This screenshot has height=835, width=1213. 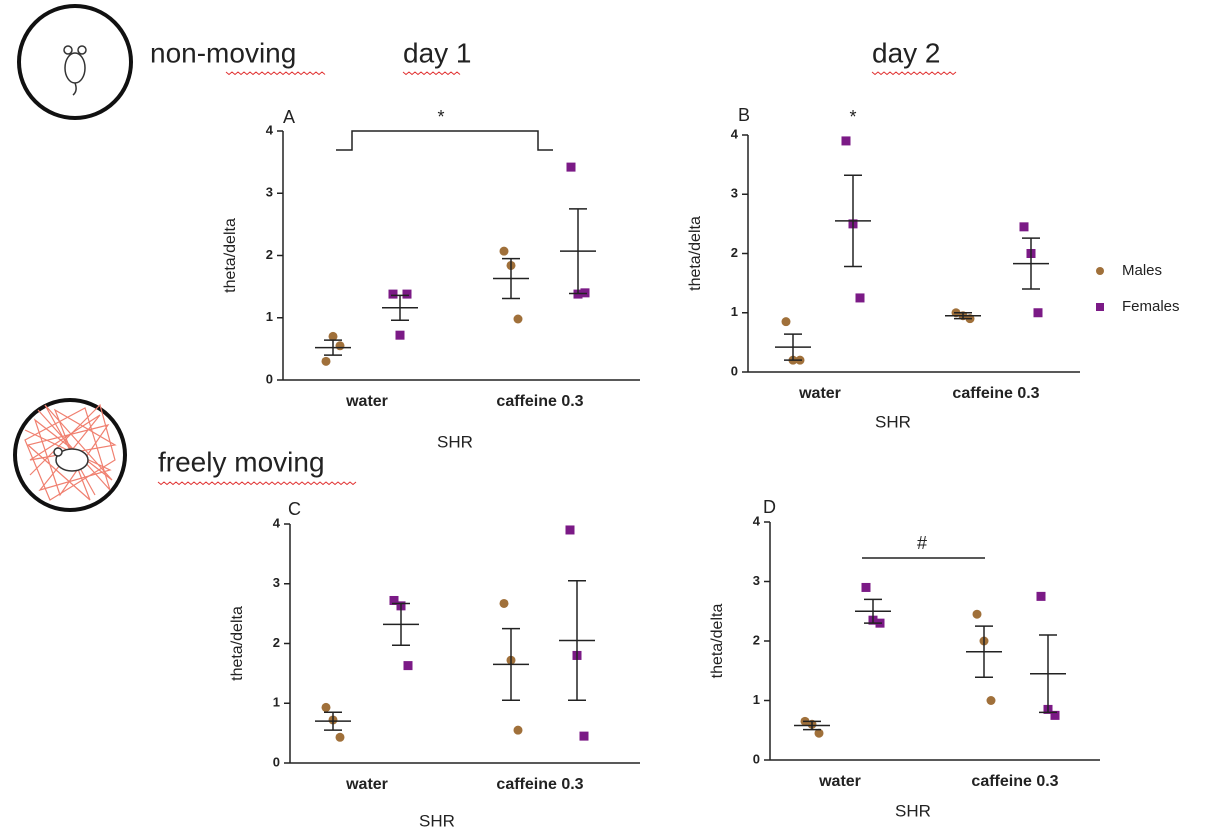 I want to click on header-text: day 2, so click(x=906, y=52).